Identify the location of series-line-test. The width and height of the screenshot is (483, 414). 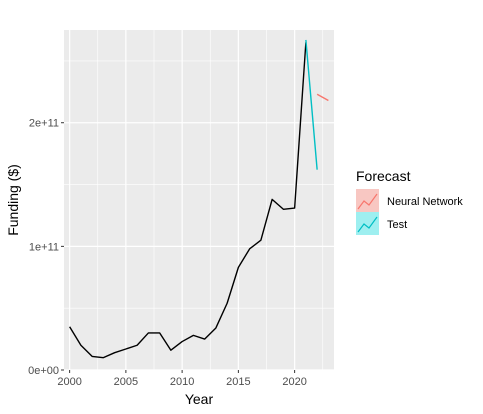
(311, 104).